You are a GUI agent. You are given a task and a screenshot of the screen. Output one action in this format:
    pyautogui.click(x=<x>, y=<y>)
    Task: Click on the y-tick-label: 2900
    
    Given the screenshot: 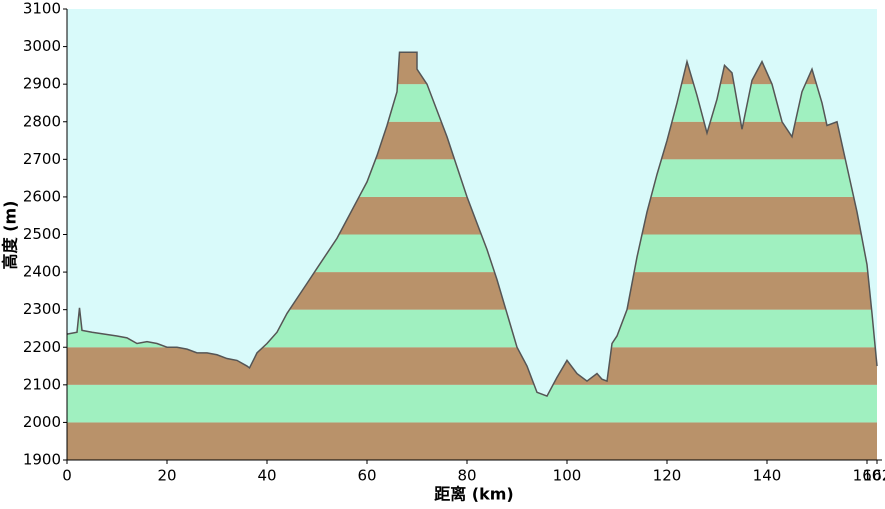 What is the action you would take?
    pyautogui.click(x=42, y=84)
    